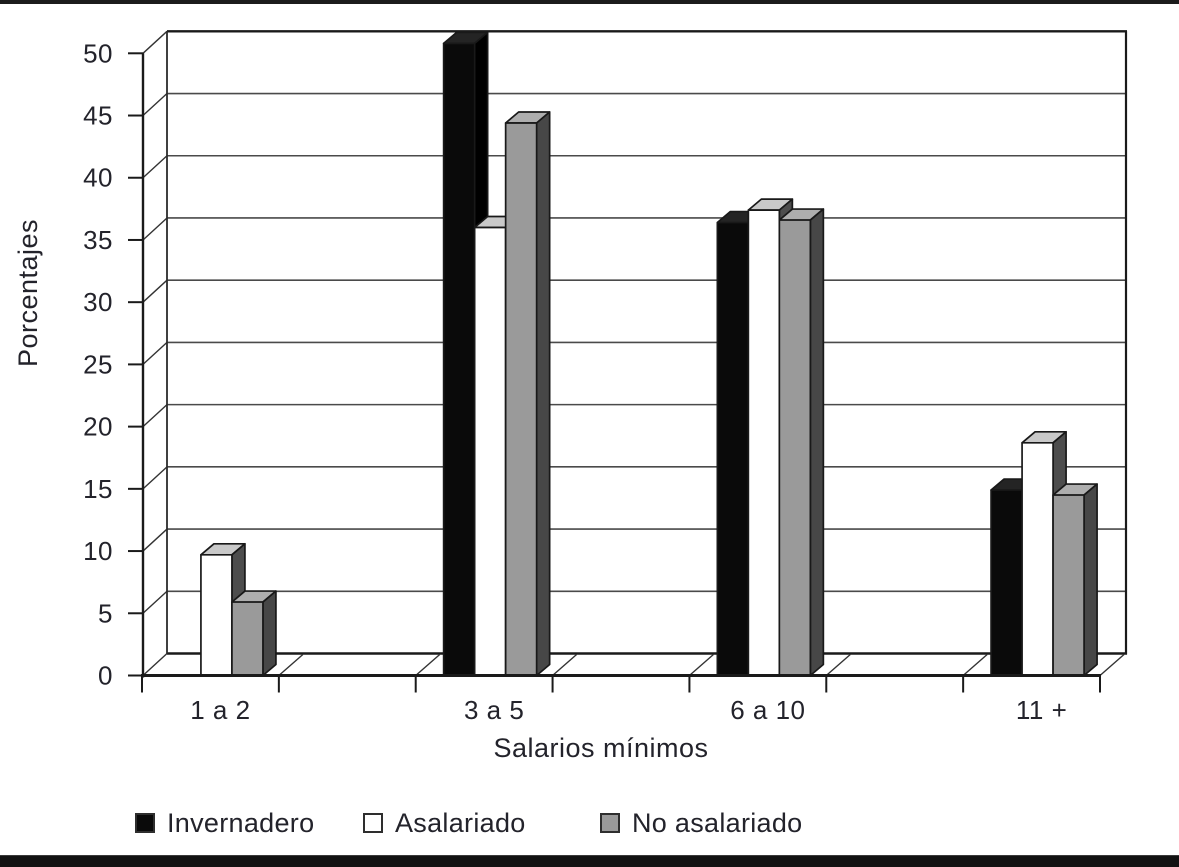 Image resolution: width=1179 pixels, height=867 pixels. Describe the element at coordinates (241, 822) in the screenshot. I see `legend-label-invernadero: Invernadero` at that location.